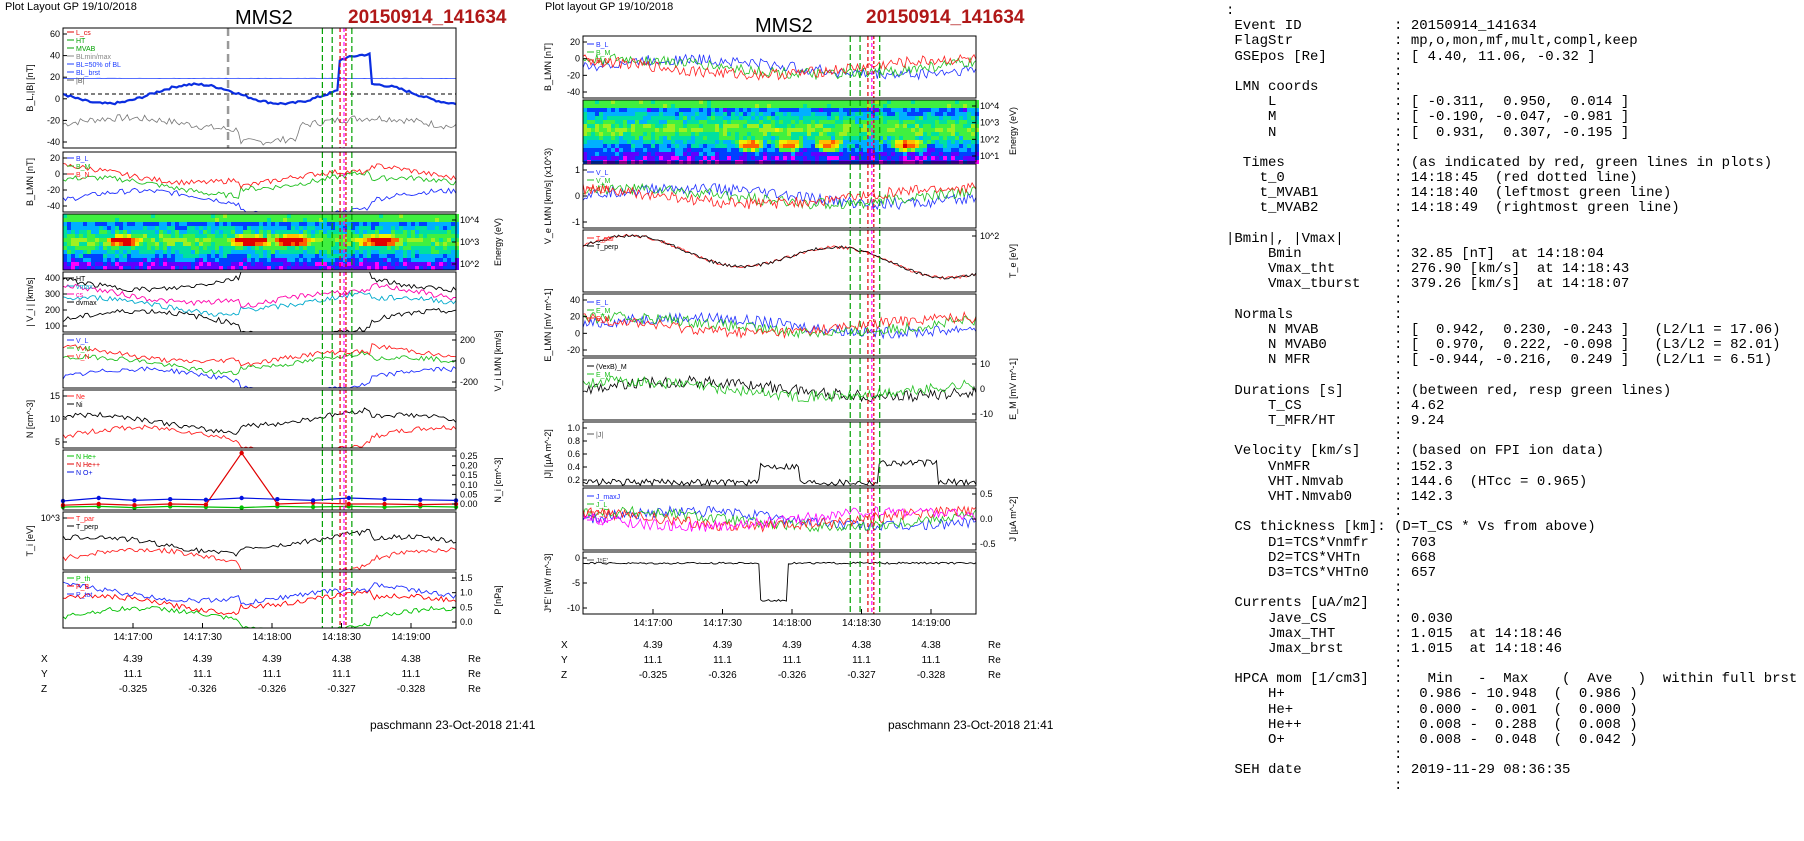  I want to click on y-tick-label: 0.5, so click(986, 494).